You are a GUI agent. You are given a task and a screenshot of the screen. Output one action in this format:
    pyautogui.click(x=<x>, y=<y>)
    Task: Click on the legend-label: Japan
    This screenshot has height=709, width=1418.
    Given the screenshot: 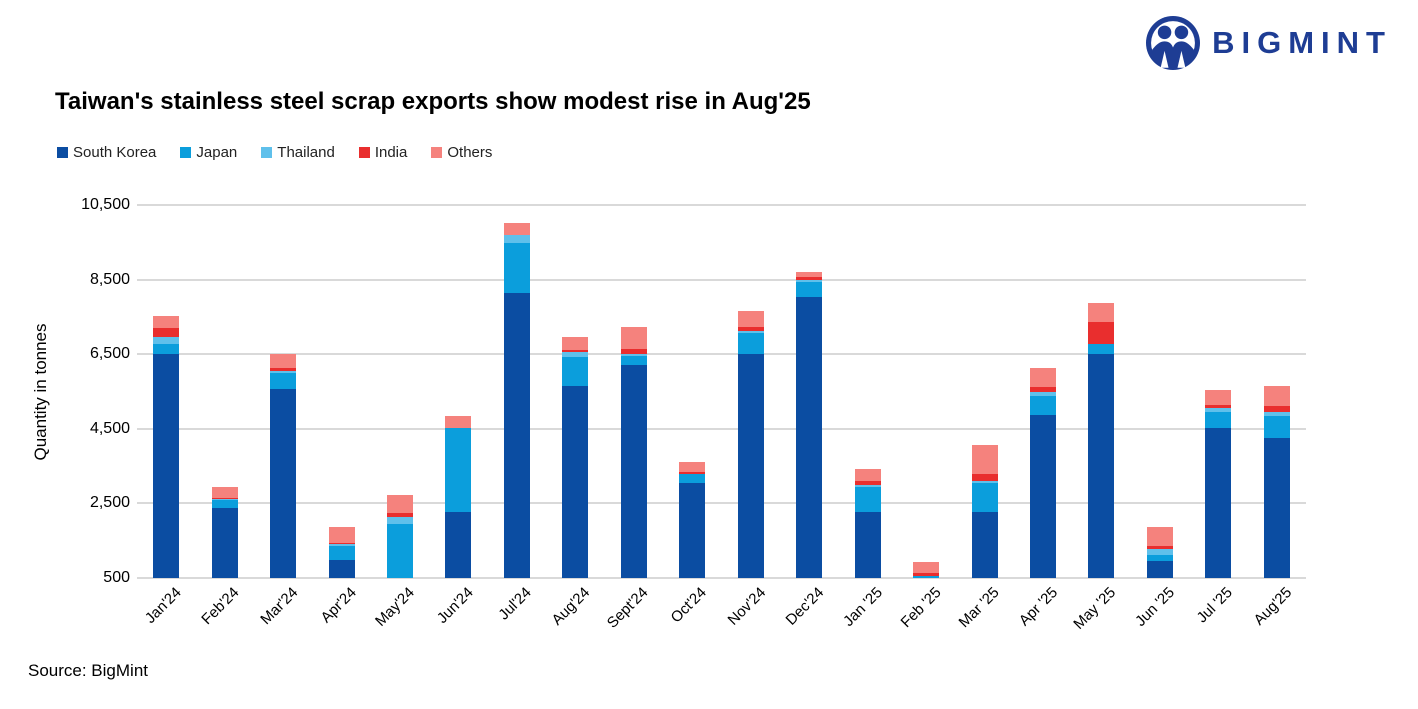 What is the action you would take?
    pyautogui.click(x=217, y=152)
    